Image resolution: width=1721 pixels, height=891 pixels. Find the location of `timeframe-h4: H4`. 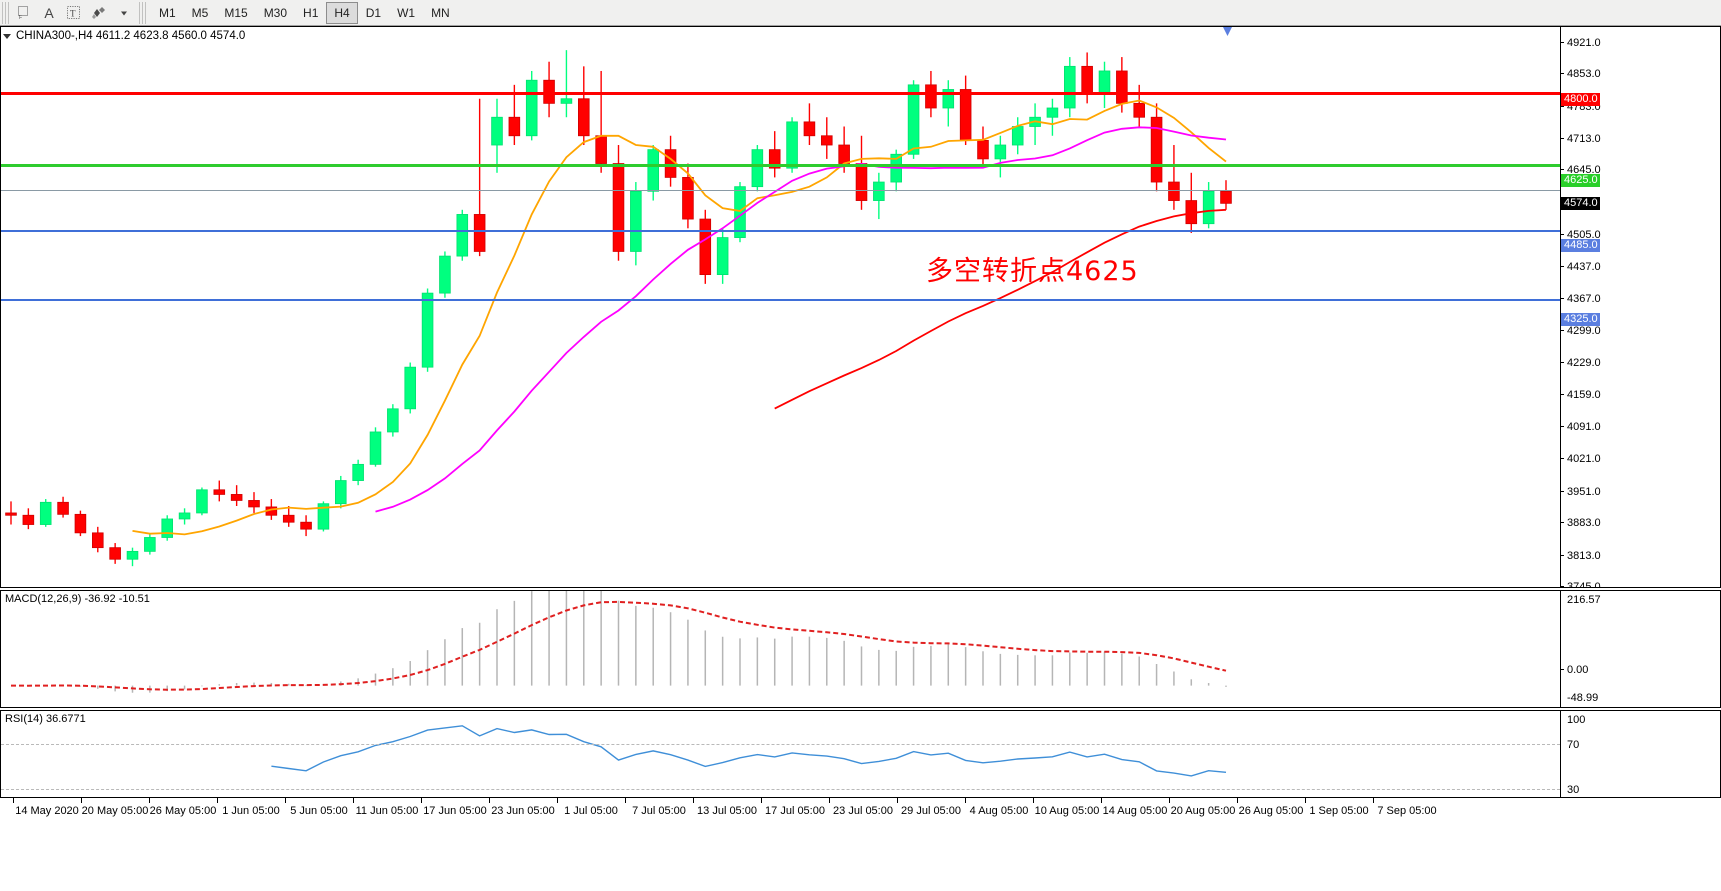

timeframe-h4: H4 is located at coordinates (342, 12).